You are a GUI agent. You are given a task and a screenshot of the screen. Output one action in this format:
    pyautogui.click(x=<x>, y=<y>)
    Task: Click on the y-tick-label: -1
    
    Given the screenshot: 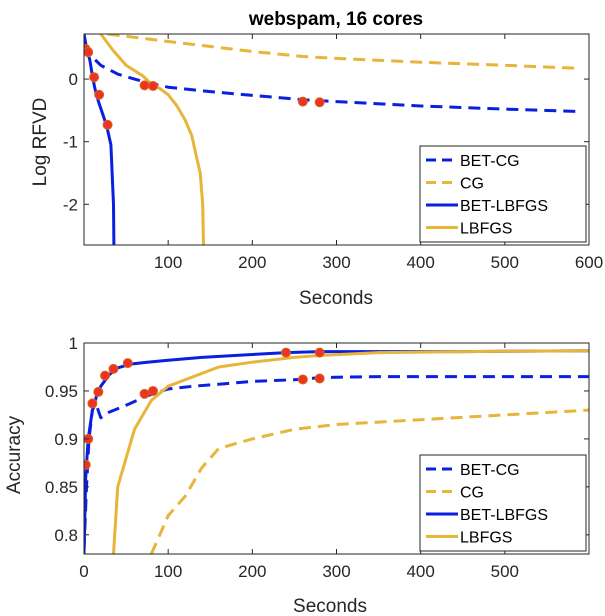 What is the action you would take?
    pyautogui.click(x=70, y=142)
    